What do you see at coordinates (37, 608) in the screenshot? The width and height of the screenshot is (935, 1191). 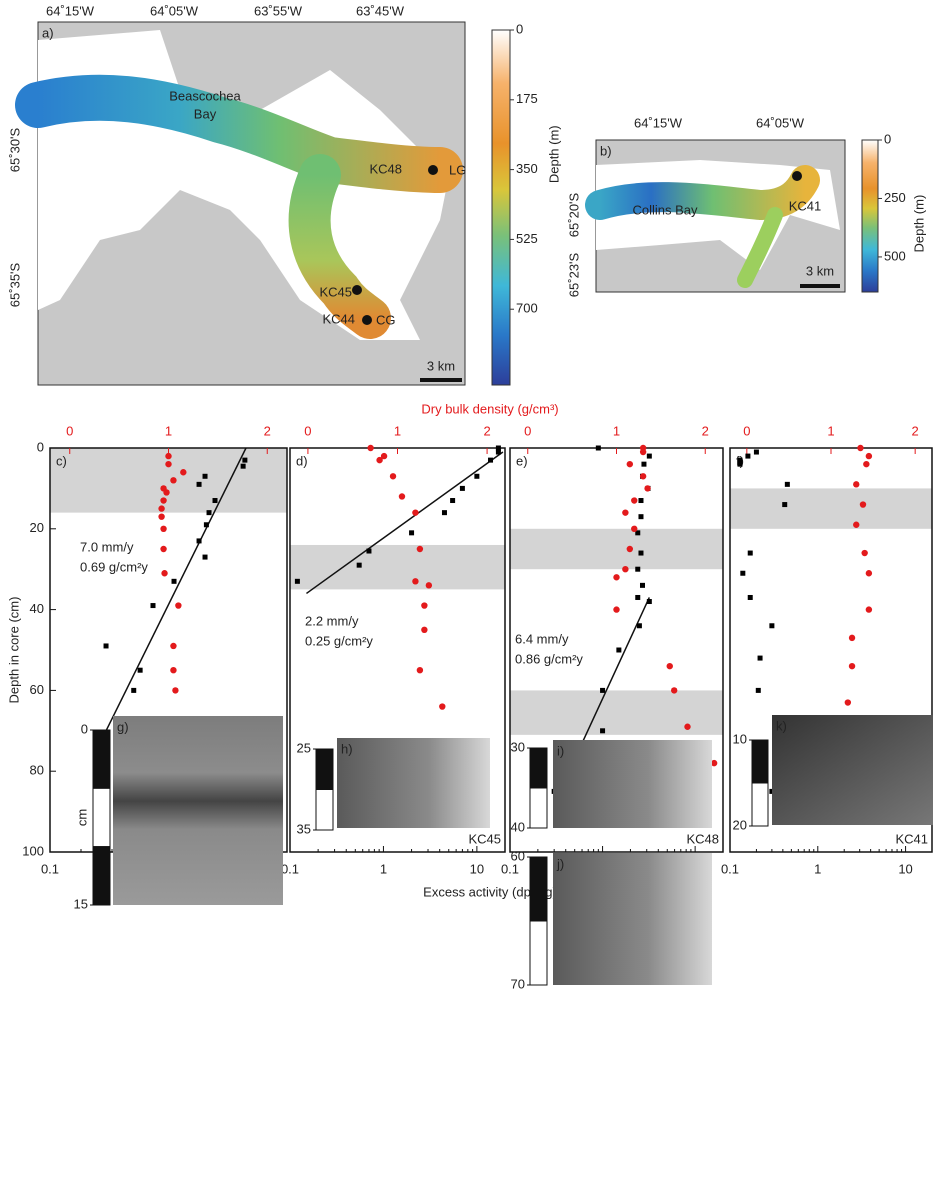 I see `y-tick-label: 40` at bounding box center [37, 608].